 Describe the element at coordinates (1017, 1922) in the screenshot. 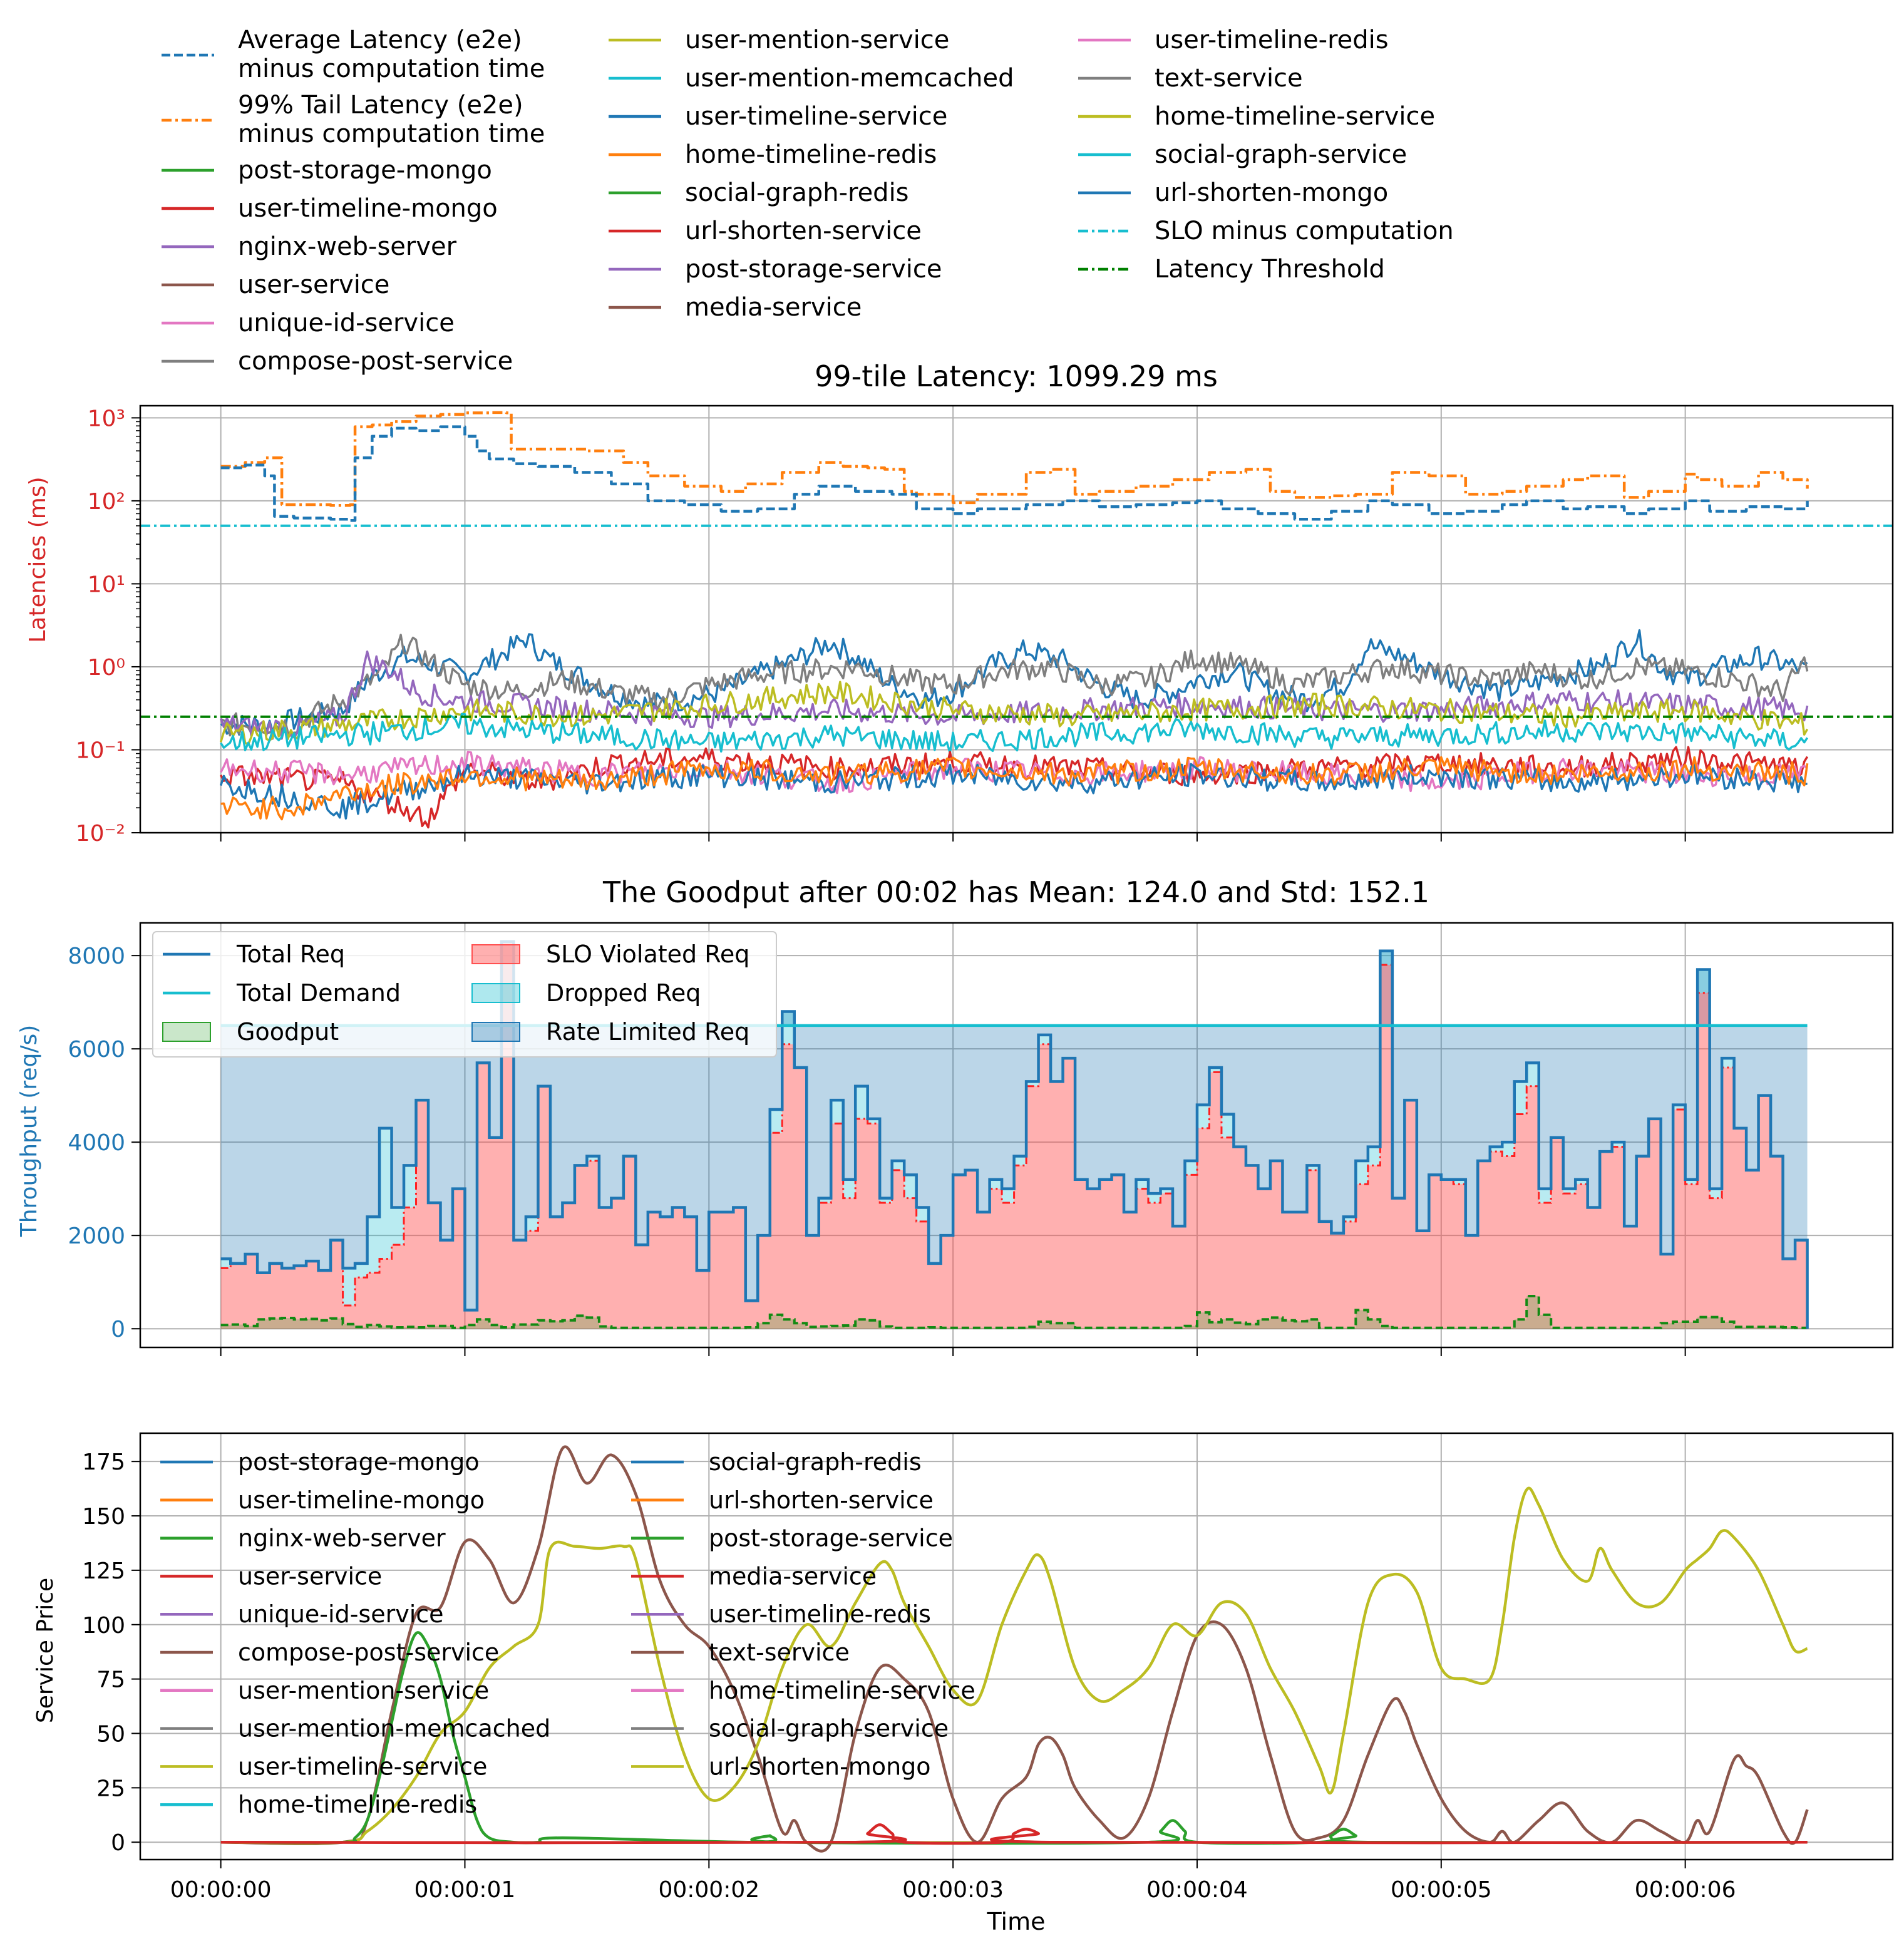

I see `price-panel-xlabel: Time` at that location.